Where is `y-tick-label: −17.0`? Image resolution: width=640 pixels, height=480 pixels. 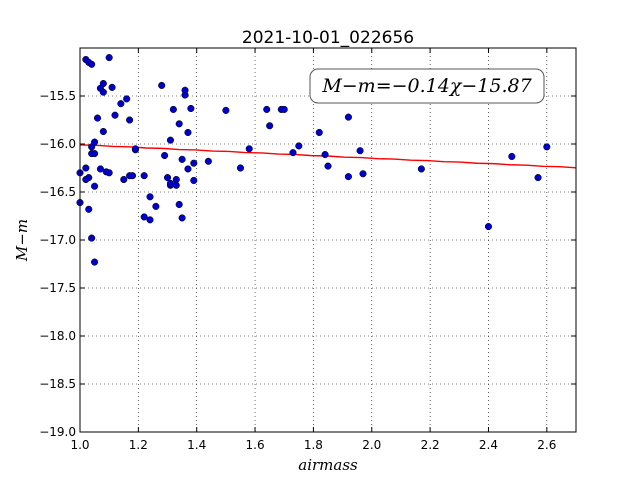
y-tick-label: −17.0 is located at coordinates (57, 240).